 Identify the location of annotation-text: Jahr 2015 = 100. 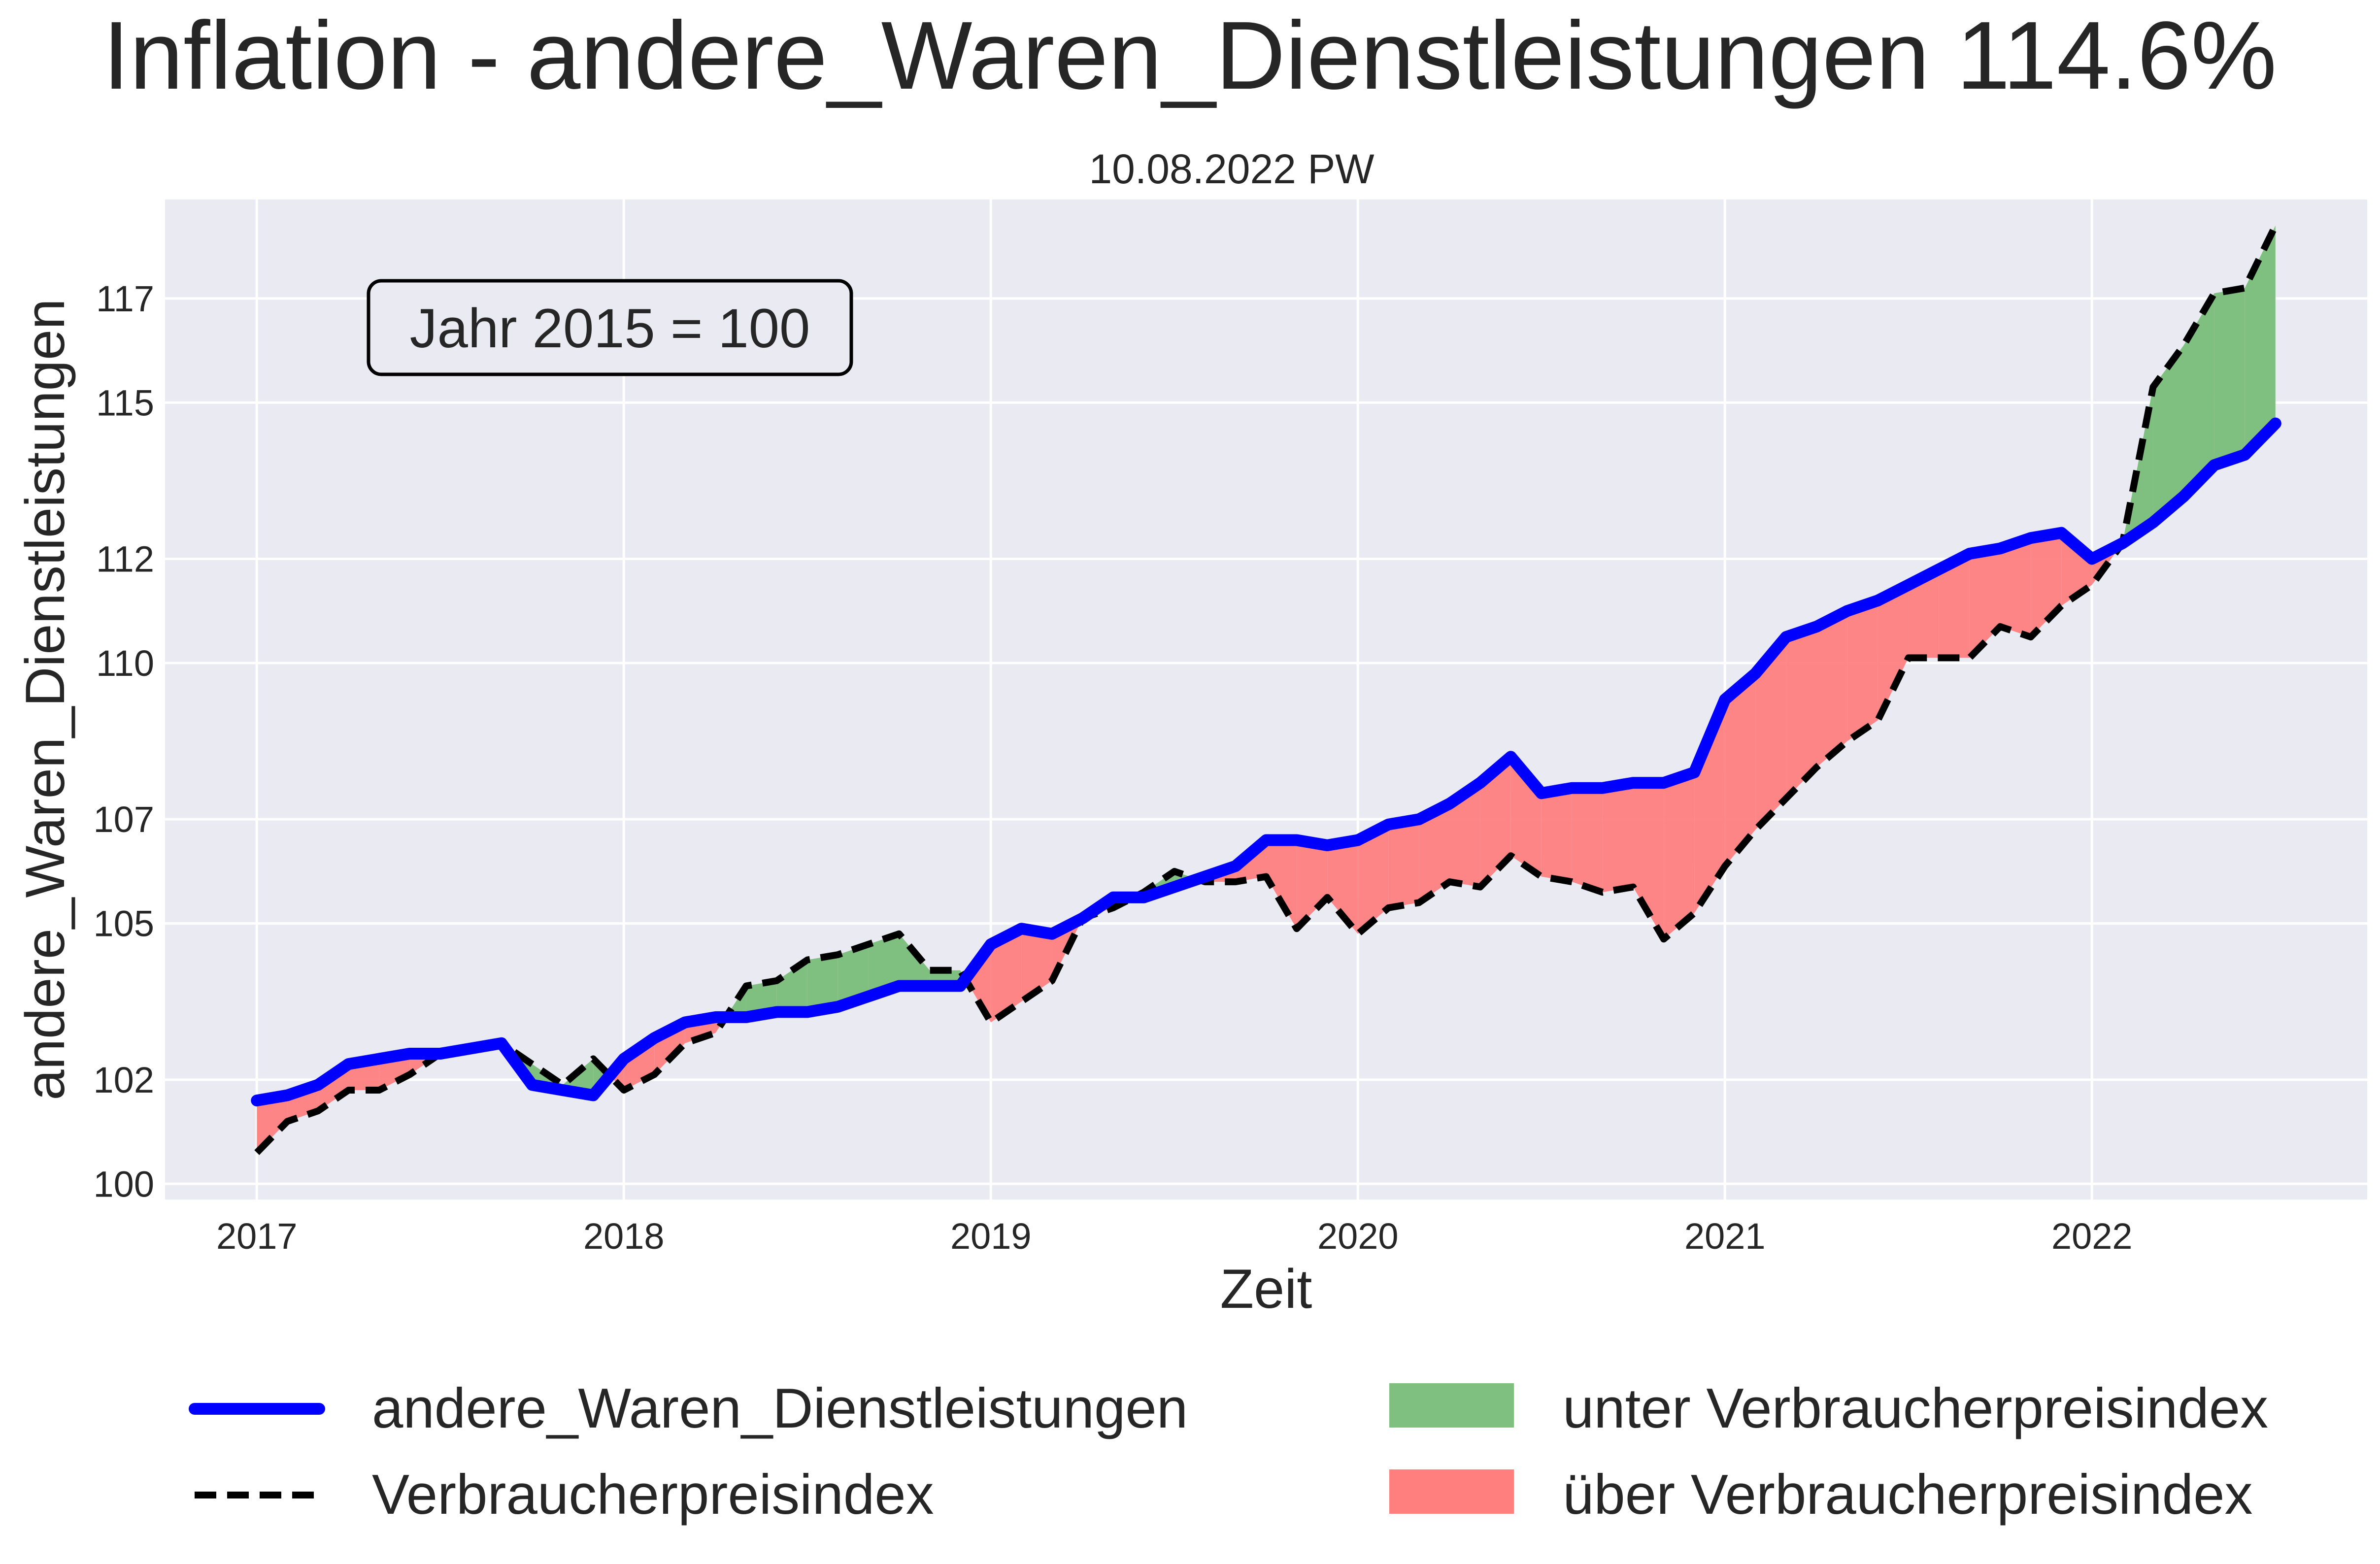
(610, 328).